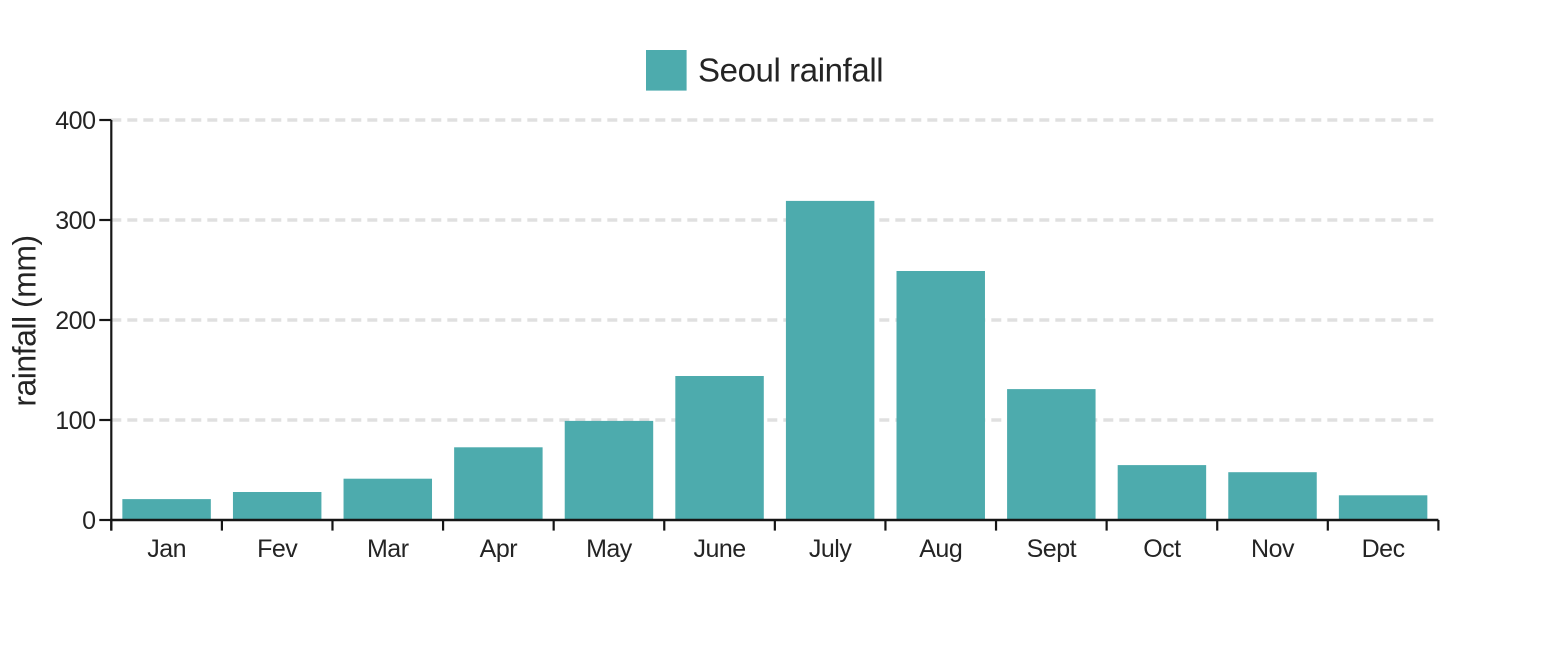 This screenshot has height=654, width=1550. Describe the element at coordinates (940, 549) in the screenshot. I see `svg-text: Aug` at that location.